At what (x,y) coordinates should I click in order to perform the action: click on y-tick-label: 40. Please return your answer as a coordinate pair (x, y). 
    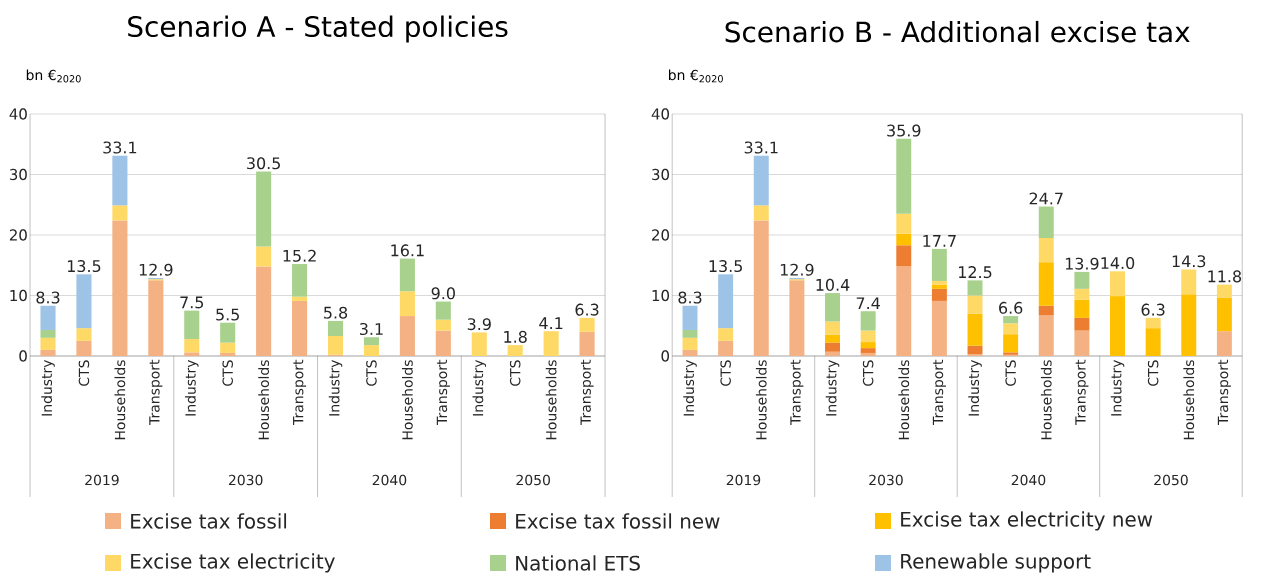
    Looking at the image, I should click on (18, 114).